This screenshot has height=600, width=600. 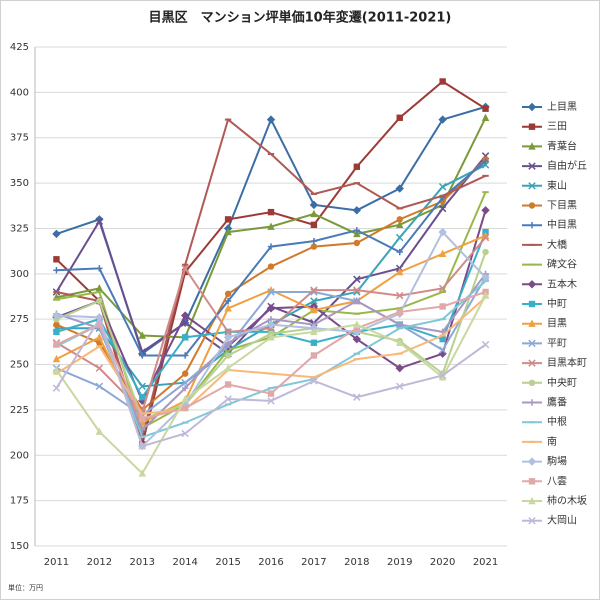 What do you see at coordinates (557, 127) in the screenshot?
I see `legend-label: 三田` at bounding box center [557, 127].